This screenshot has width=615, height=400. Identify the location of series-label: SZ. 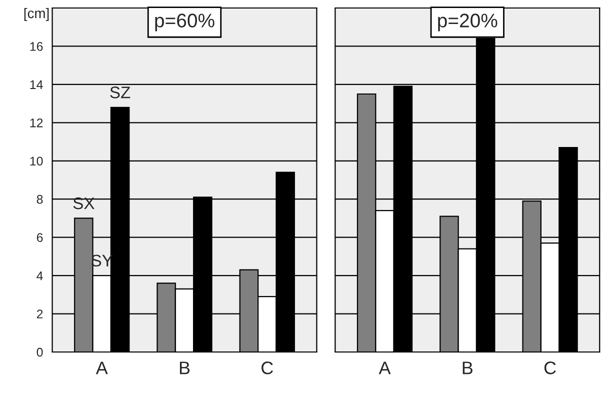
(120, 92).